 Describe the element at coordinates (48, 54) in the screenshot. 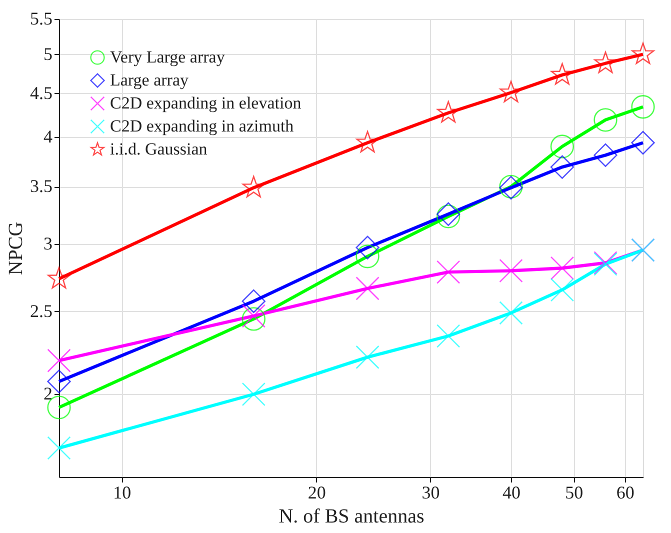

I see `y-tick-label: 5` at that location.